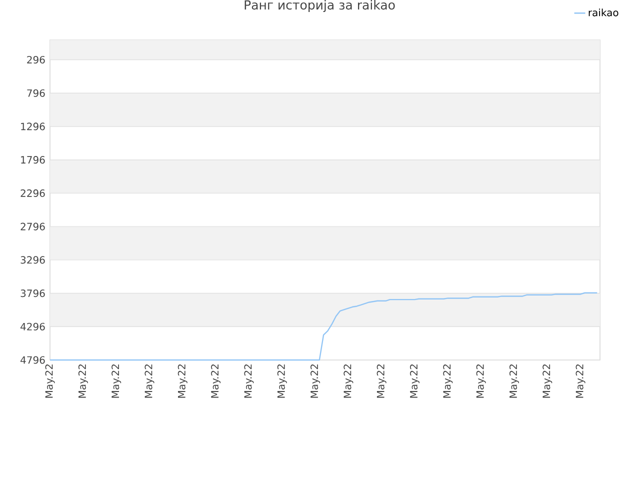 This screenshot has width=640, height=480. Describe the element at coordinates (32, 293) in the screenshot. I see `y-tick-label: 3796` at that location.